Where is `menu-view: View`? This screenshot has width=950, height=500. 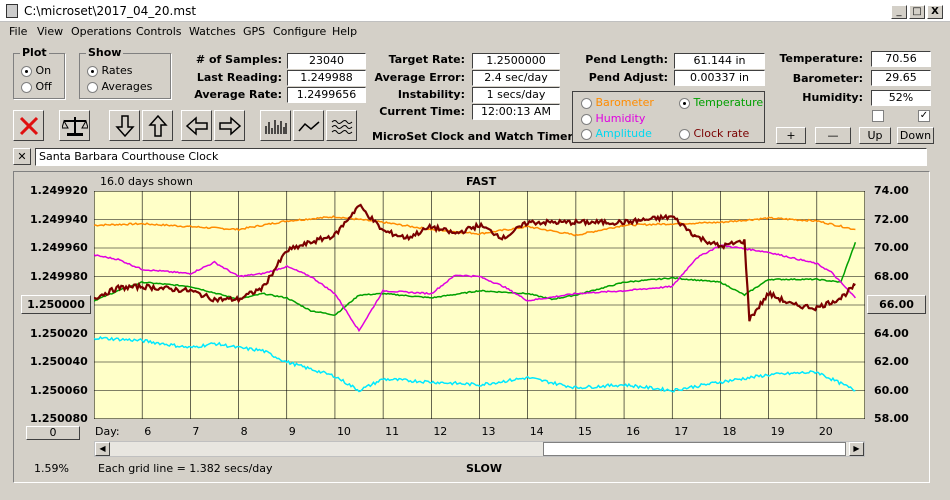 menu-view: View is located at coordinates (50, 31).